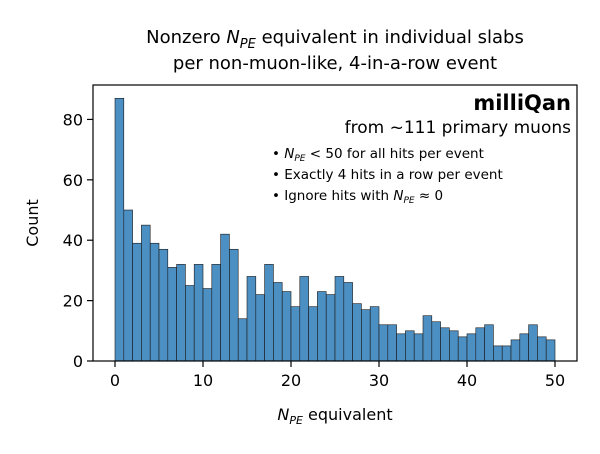 The height and width of the screenshot is (454, 600). I want to click on x-axis-label-text-subscript: PE, so click(296, 420).